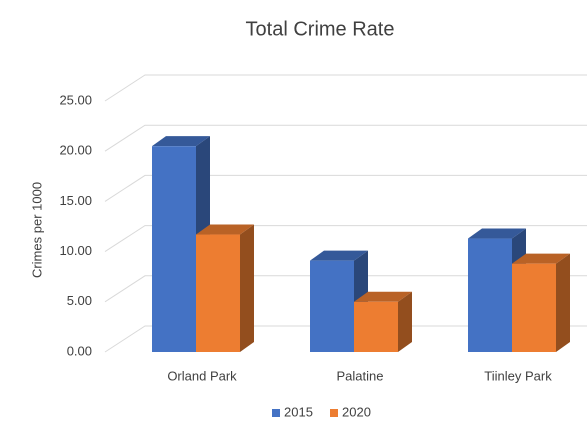  What do you see at coordinates (79, 300) in the screenshot?
I see `y-tick-label: 5.00` at bounding box center [79, 300].